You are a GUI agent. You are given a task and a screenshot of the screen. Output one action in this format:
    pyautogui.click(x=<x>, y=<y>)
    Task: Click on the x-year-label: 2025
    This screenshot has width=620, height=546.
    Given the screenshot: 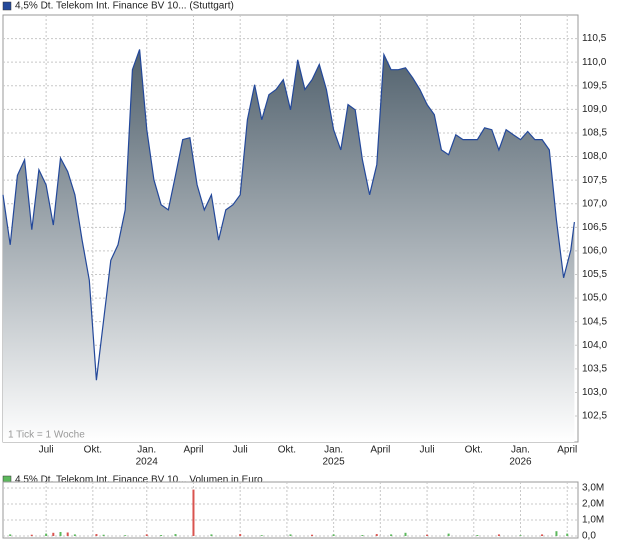 What is the action you would take?
    pyautogui.click(x=334, y=462)
    